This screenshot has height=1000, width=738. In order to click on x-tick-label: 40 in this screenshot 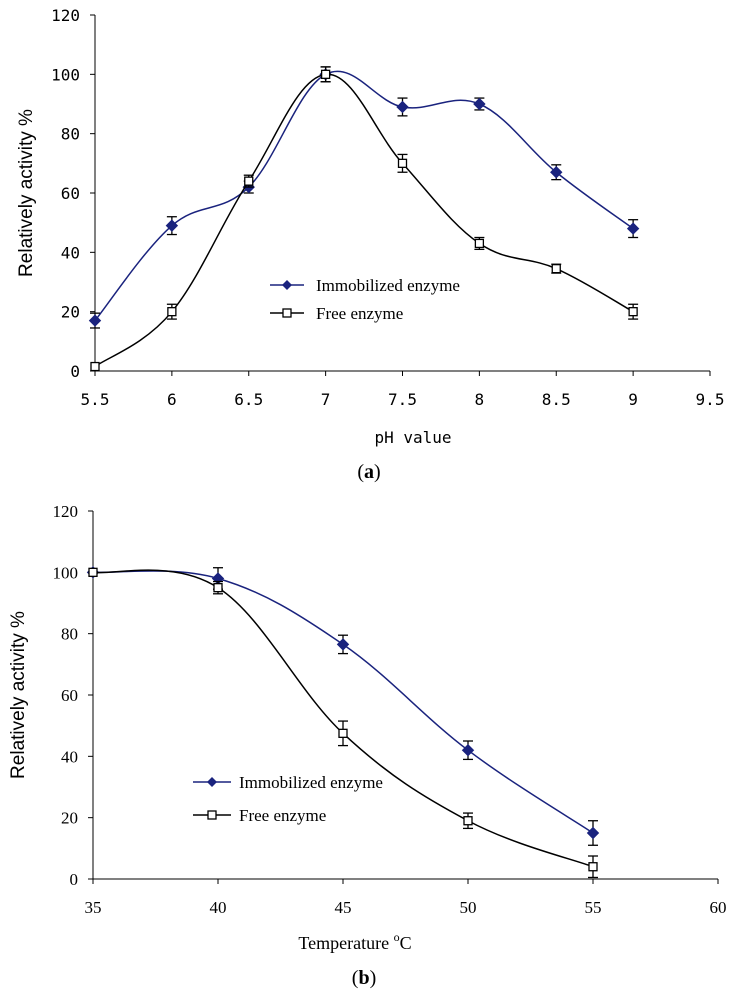, I will do `click(218, 907)`.